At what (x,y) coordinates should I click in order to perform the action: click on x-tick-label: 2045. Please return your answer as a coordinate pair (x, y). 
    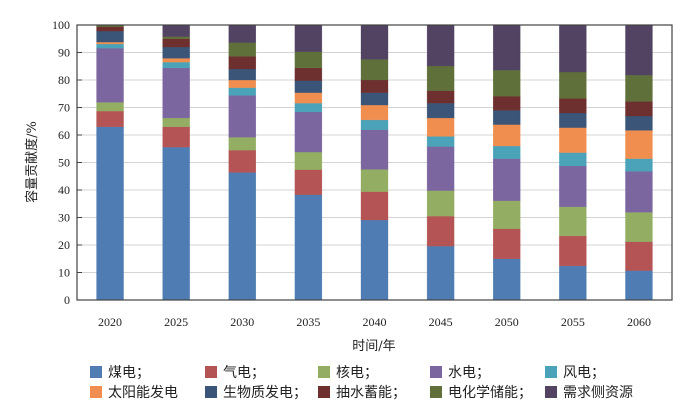
    Looking at the image, I should click on (441, 322).